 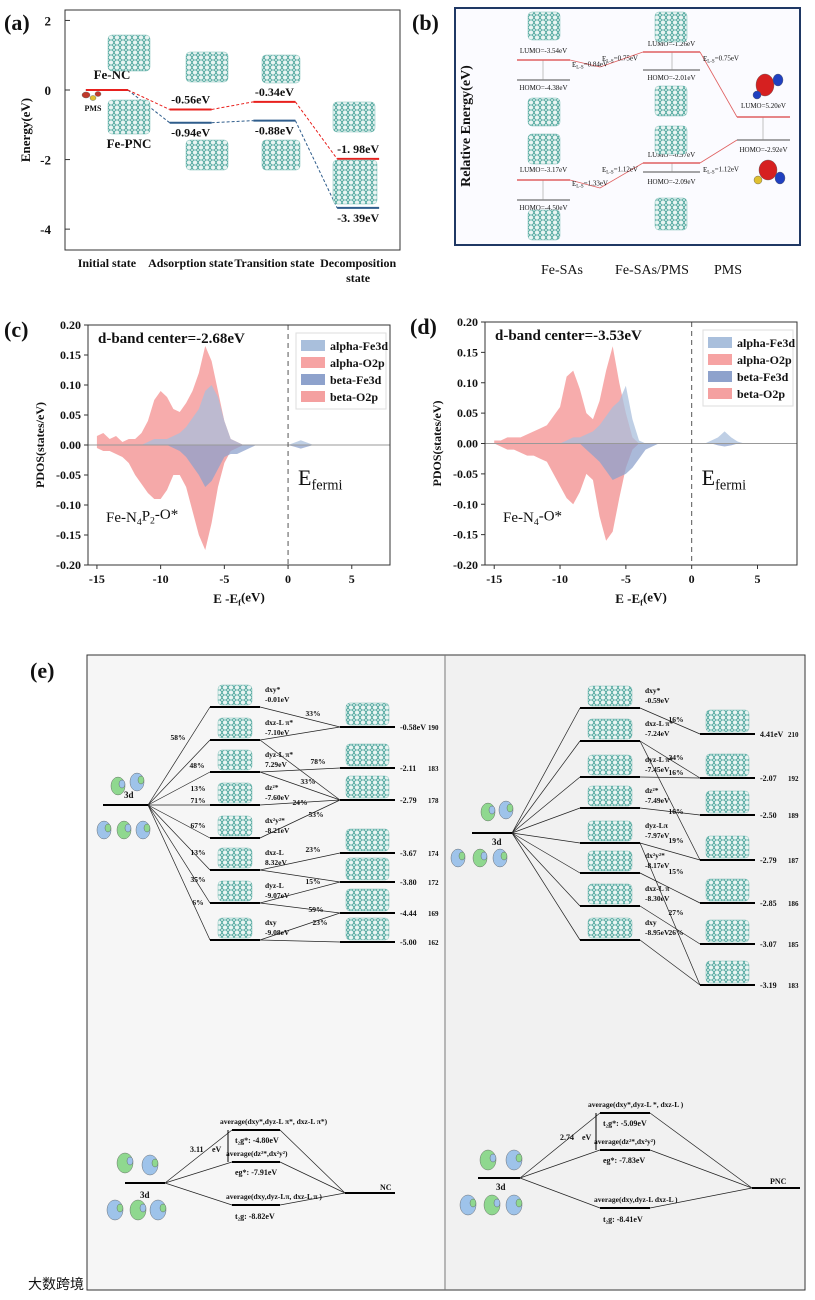 What do you see at coordinates (651, 922) in the screenshot?
I see `level-name: dxy` at bounding box center [651, 922].